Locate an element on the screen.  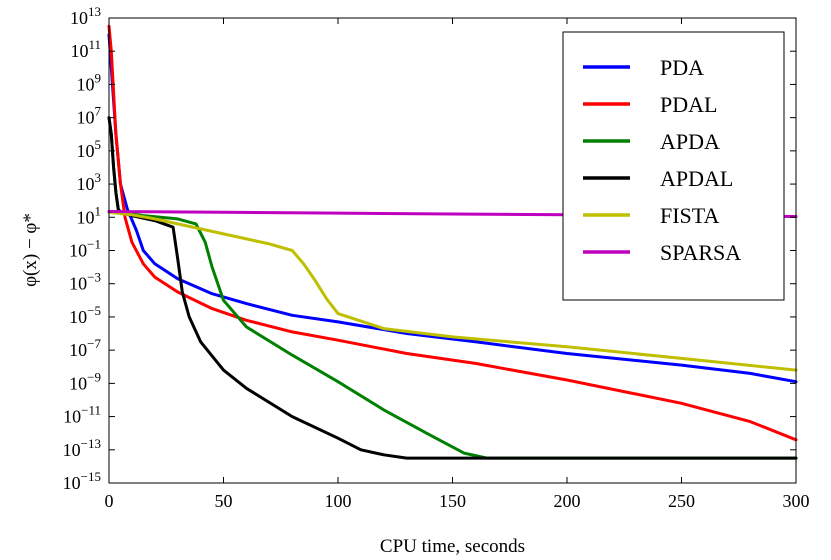
y-tick-label: 10⁻¹¹ is located at coordinates (82, 415).